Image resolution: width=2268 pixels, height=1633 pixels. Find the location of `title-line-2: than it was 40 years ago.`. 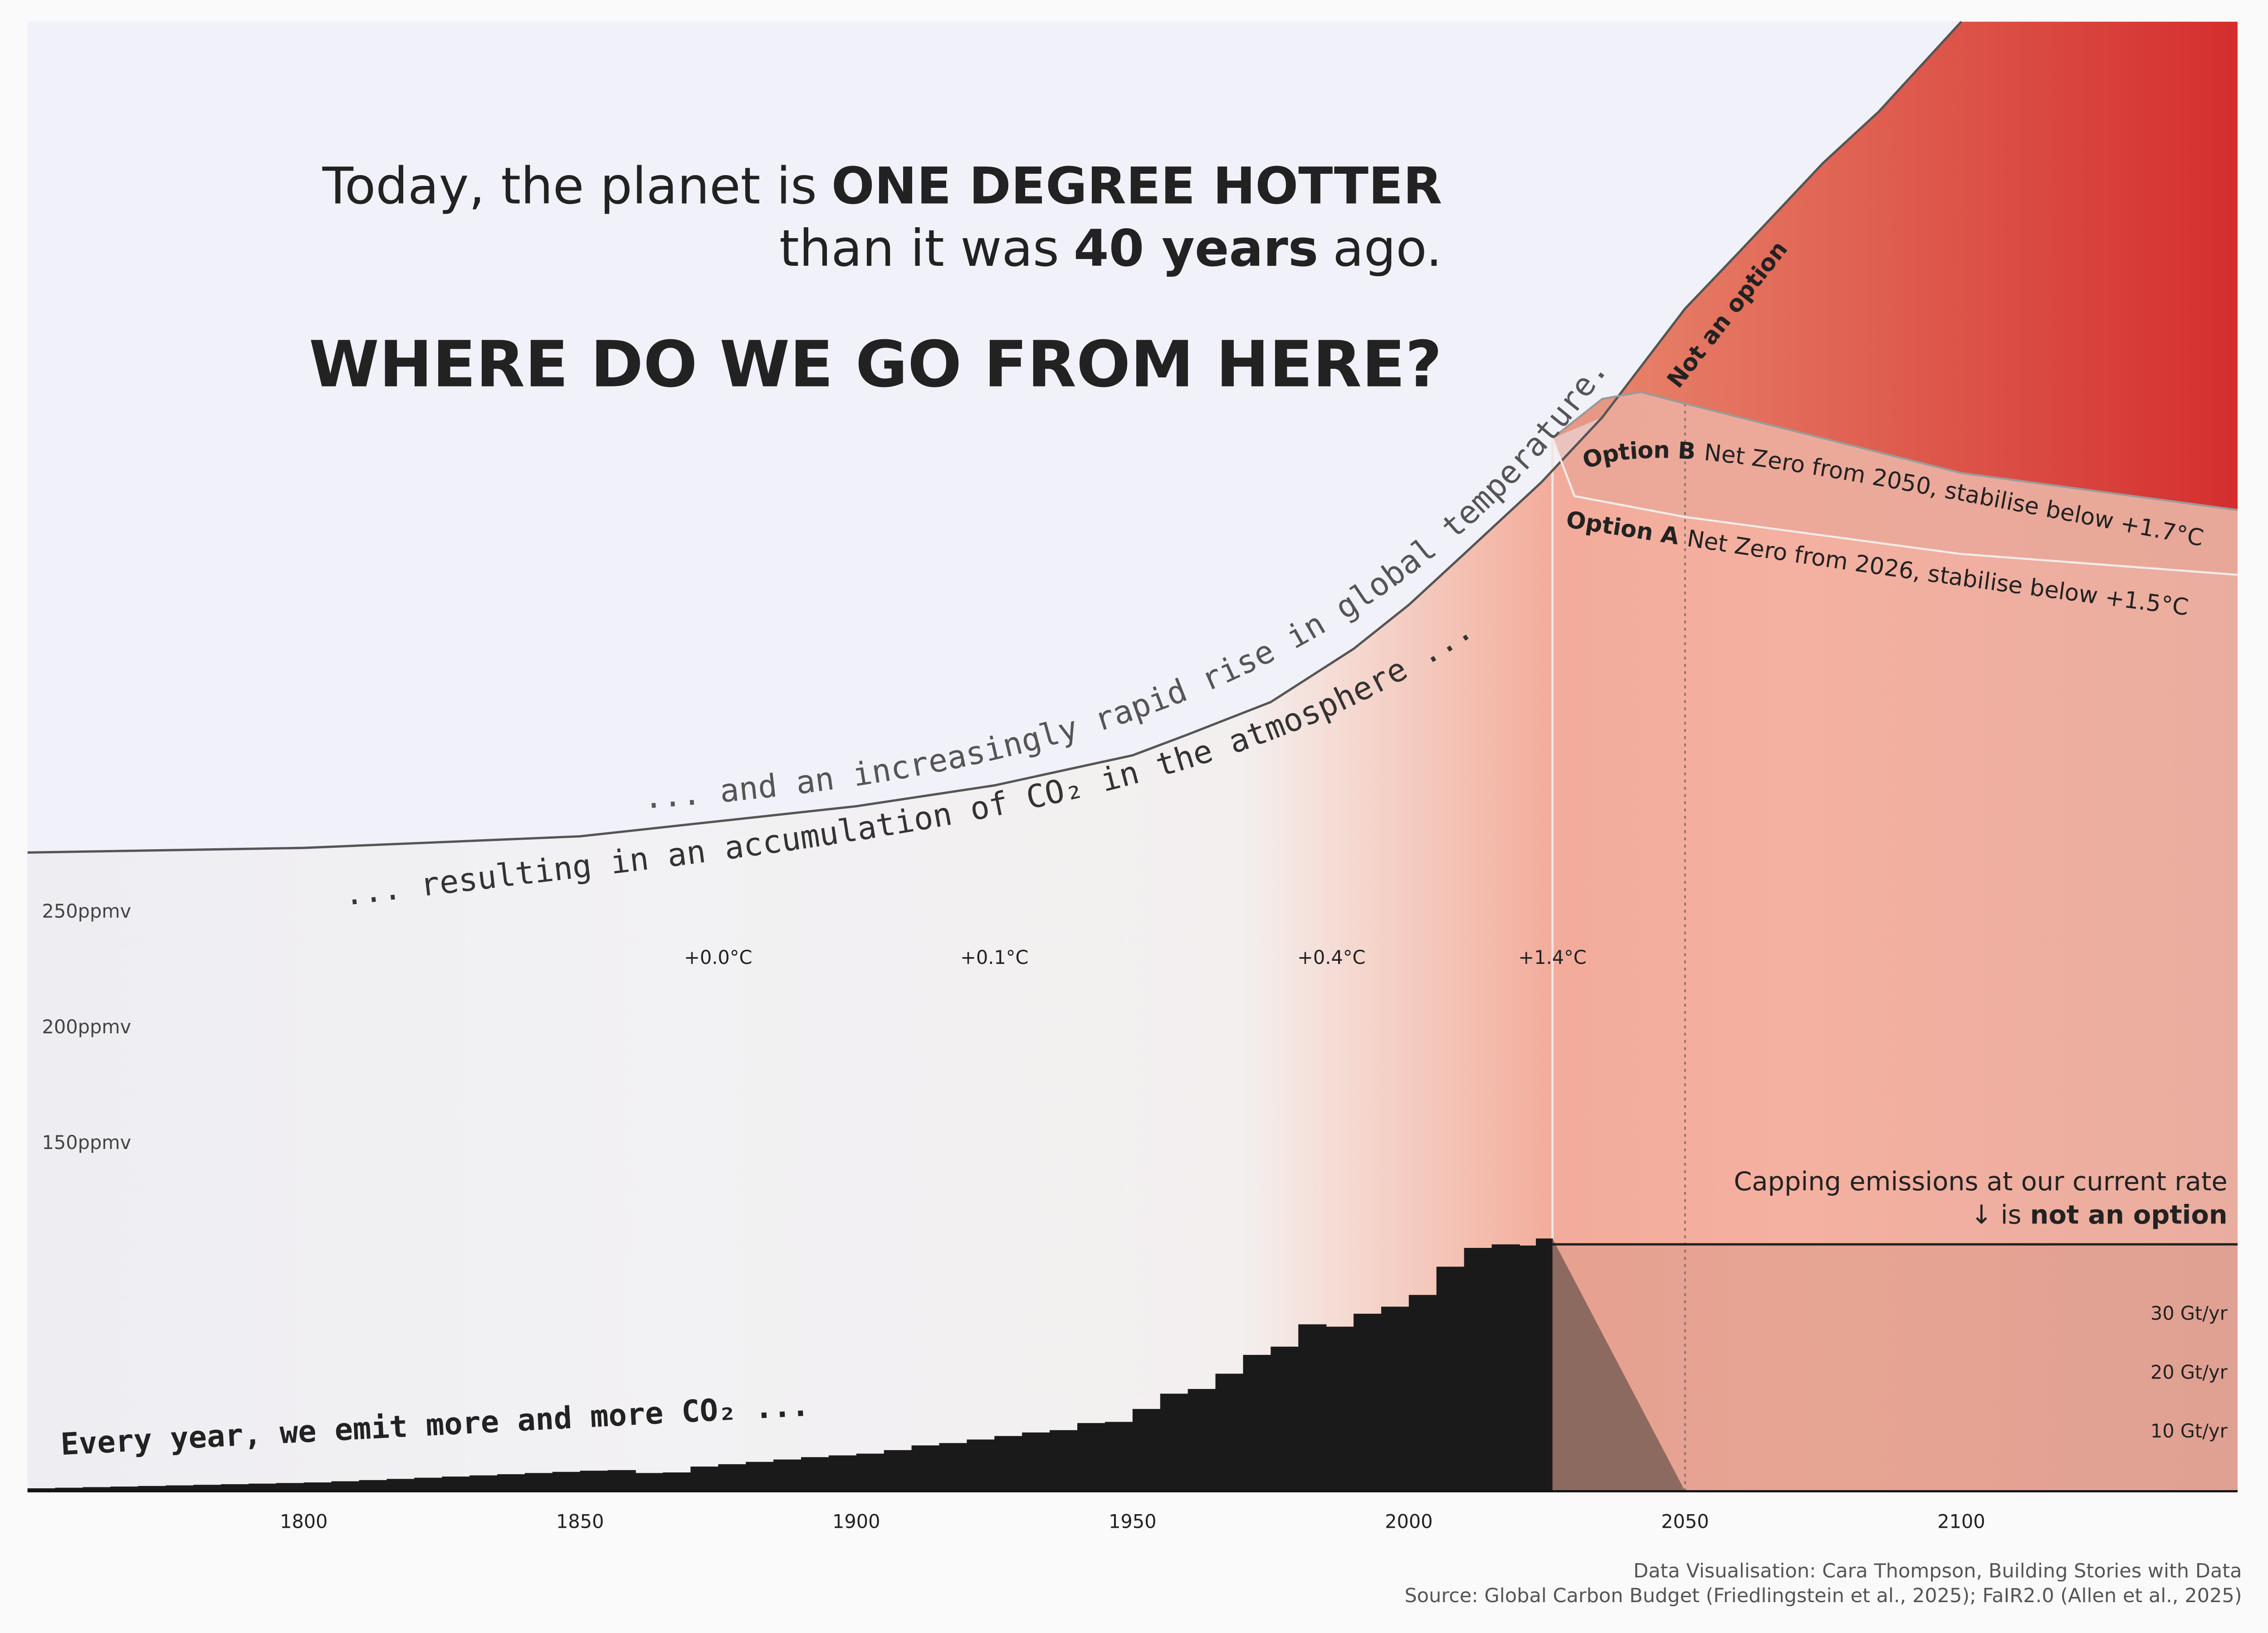

title-line-2: than it was 40 years ago. is located at coordinates (1111, 249).